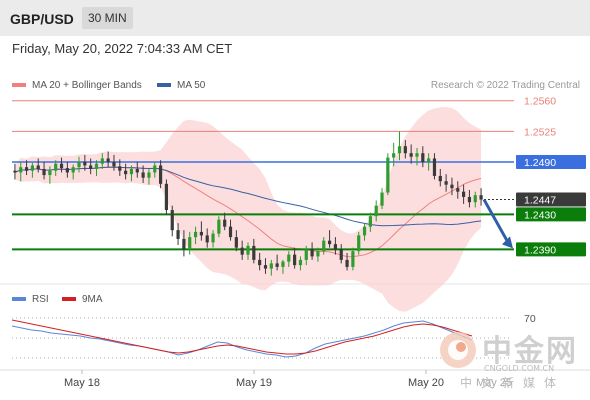 This screenshot has height=400, width=590. What do you see at coordinates (181, 85) in the screenshot?
I see `legend-ma50: MA 50` at bounding box center [181, 85].